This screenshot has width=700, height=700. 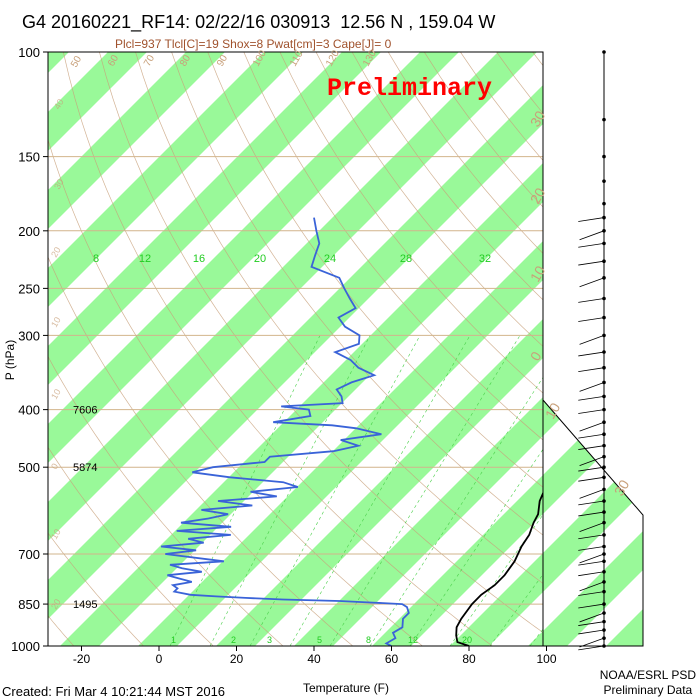 I want to click on y-tick-label: 850, so click(x=29, y=604).